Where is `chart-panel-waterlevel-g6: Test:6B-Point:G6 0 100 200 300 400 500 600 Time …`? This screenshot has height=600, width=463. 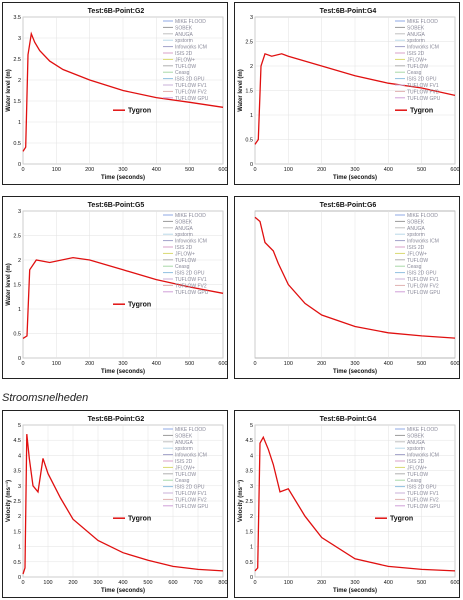
chart-panel-waterlevel-g6: Test:6B-Point:G6 0 100 200 300 400 500 600 Time … is located at coordinates (347, 287).